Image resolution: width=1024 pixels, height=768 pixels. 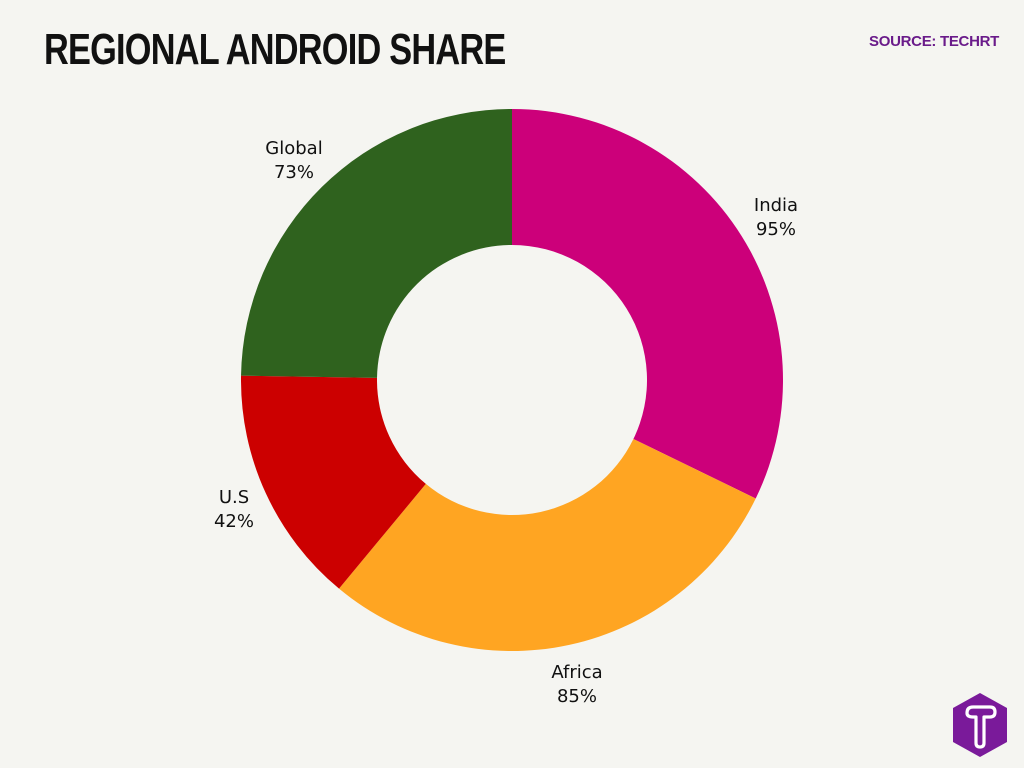 I want to click on source-label: SOURCE: TECHRT, so click(x=934, y=41).